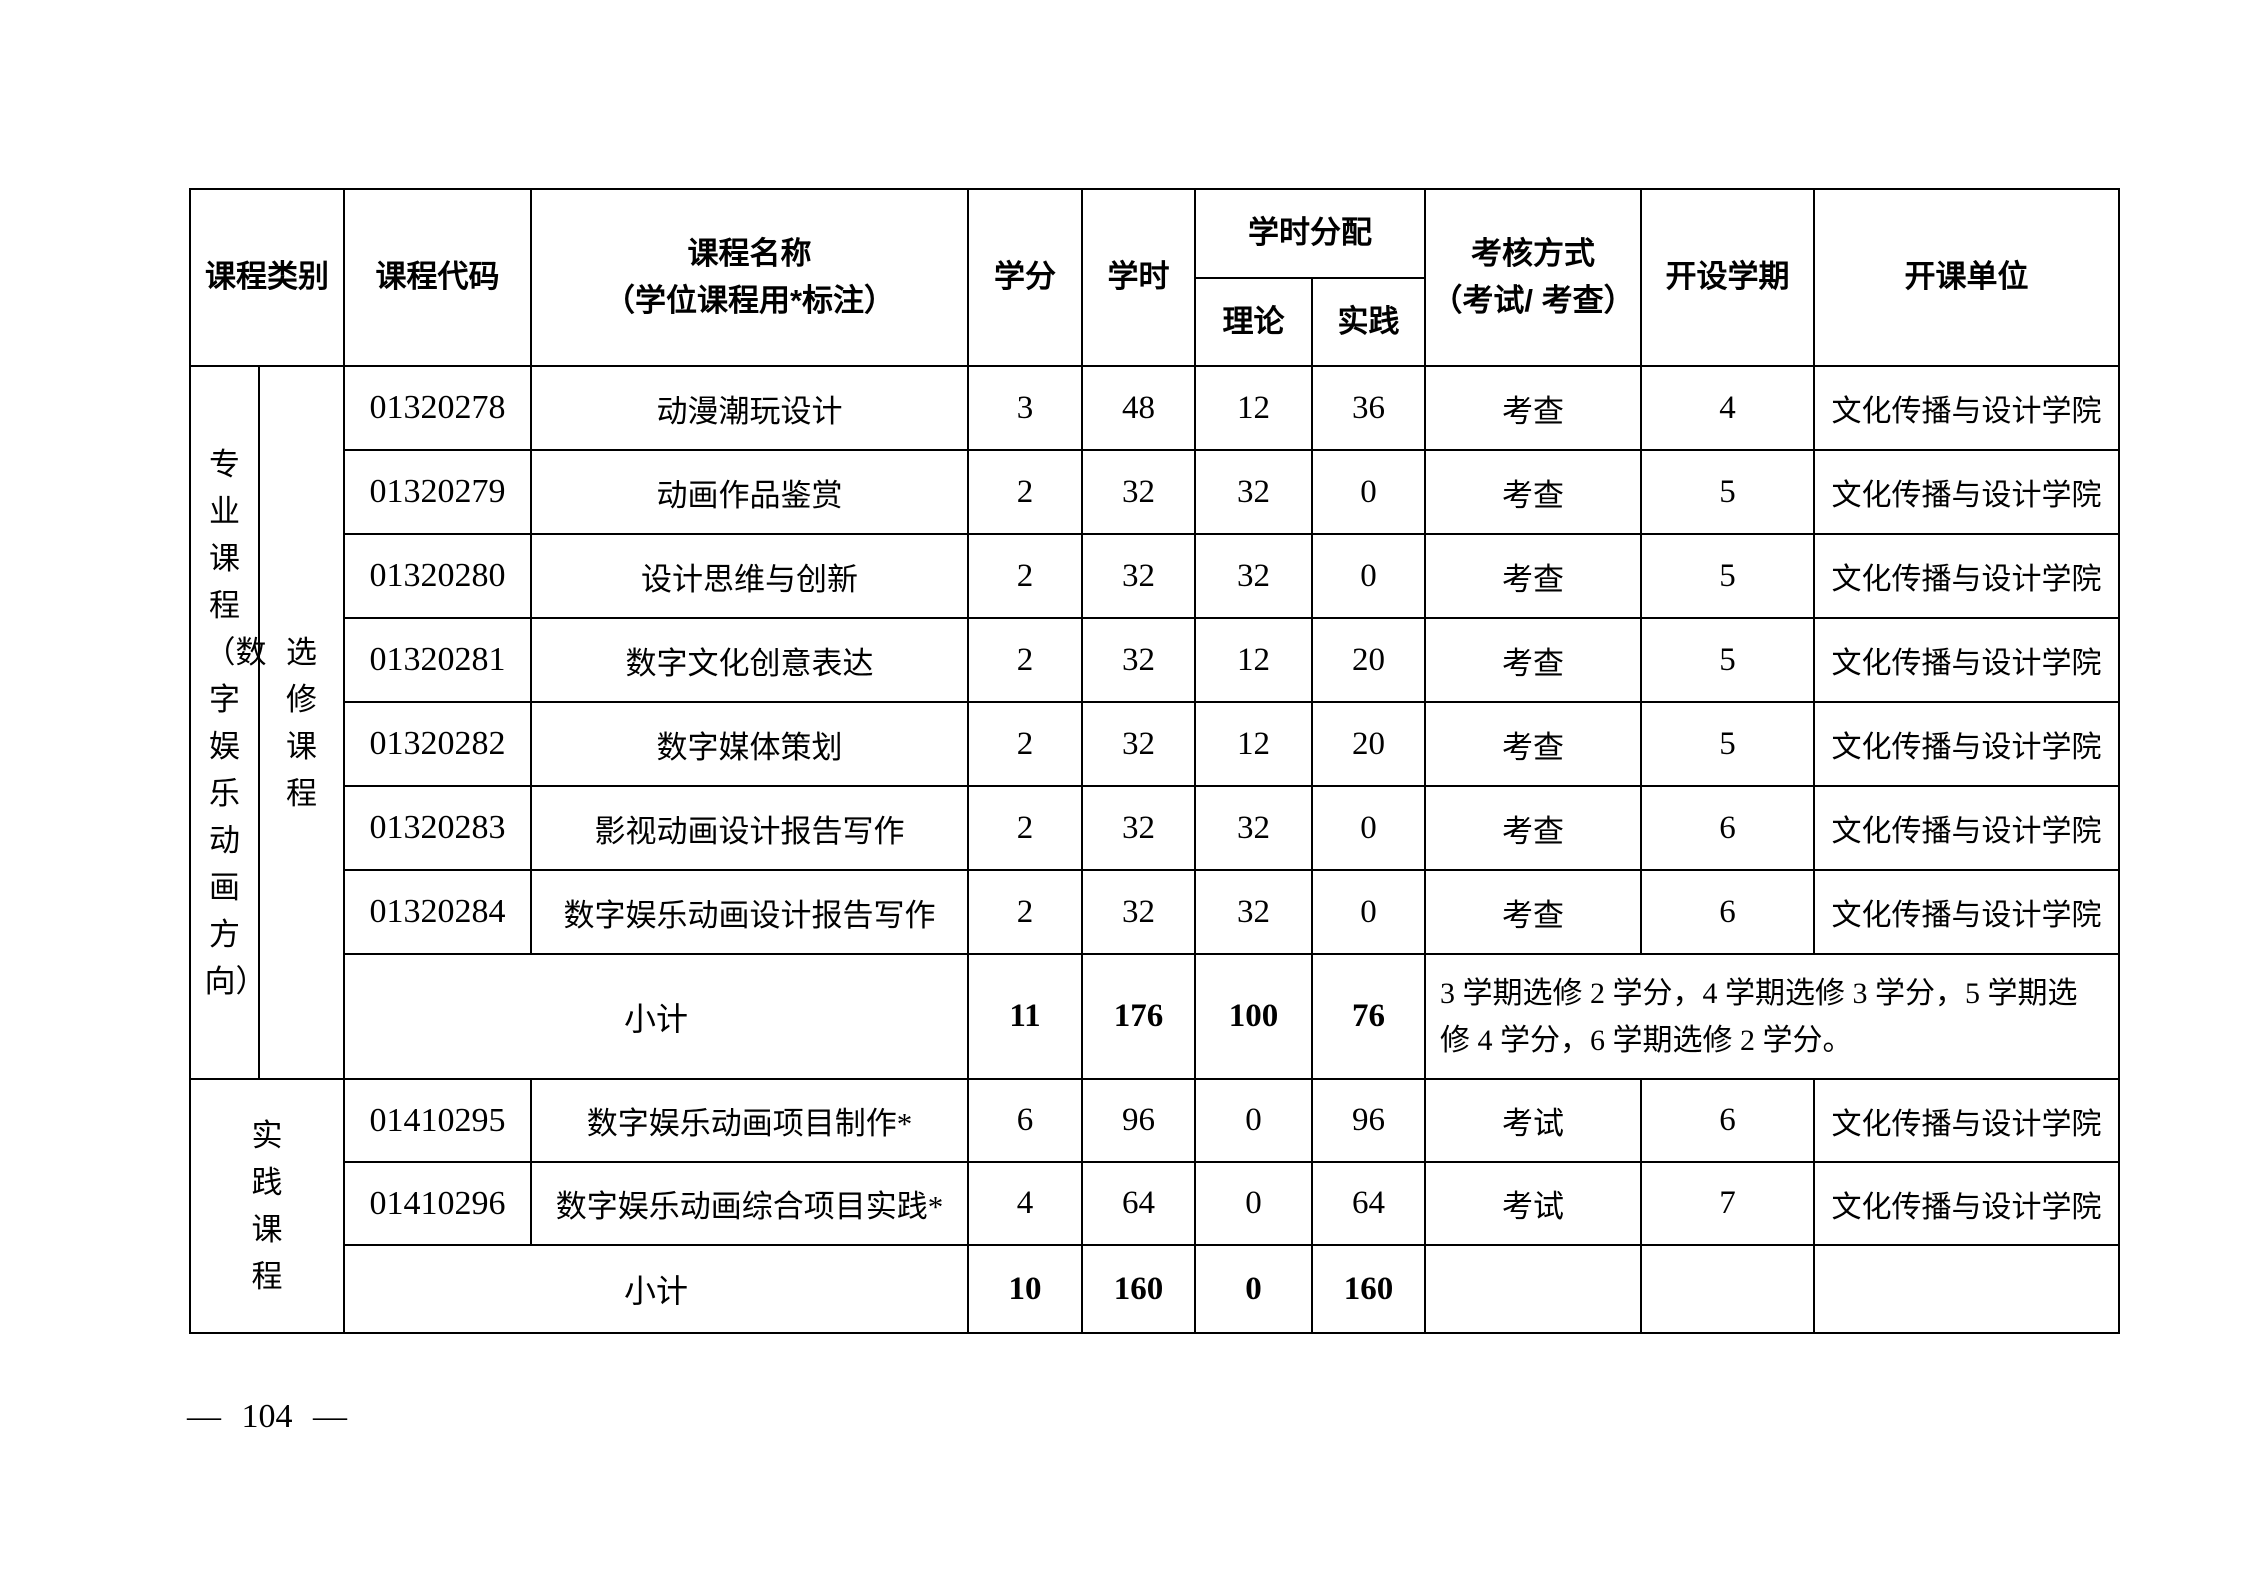 The image size is (2245, 1587). What do you see at coordinates (1368, 408) in the screenshot?
I see `practice-hours-cell: 36` at bounding box center [1368, 408].